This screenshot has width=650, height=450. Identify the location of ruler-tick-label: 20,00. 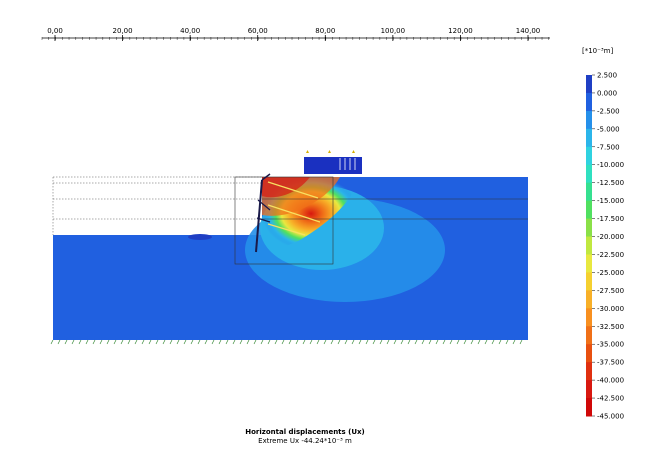
(123, 31).